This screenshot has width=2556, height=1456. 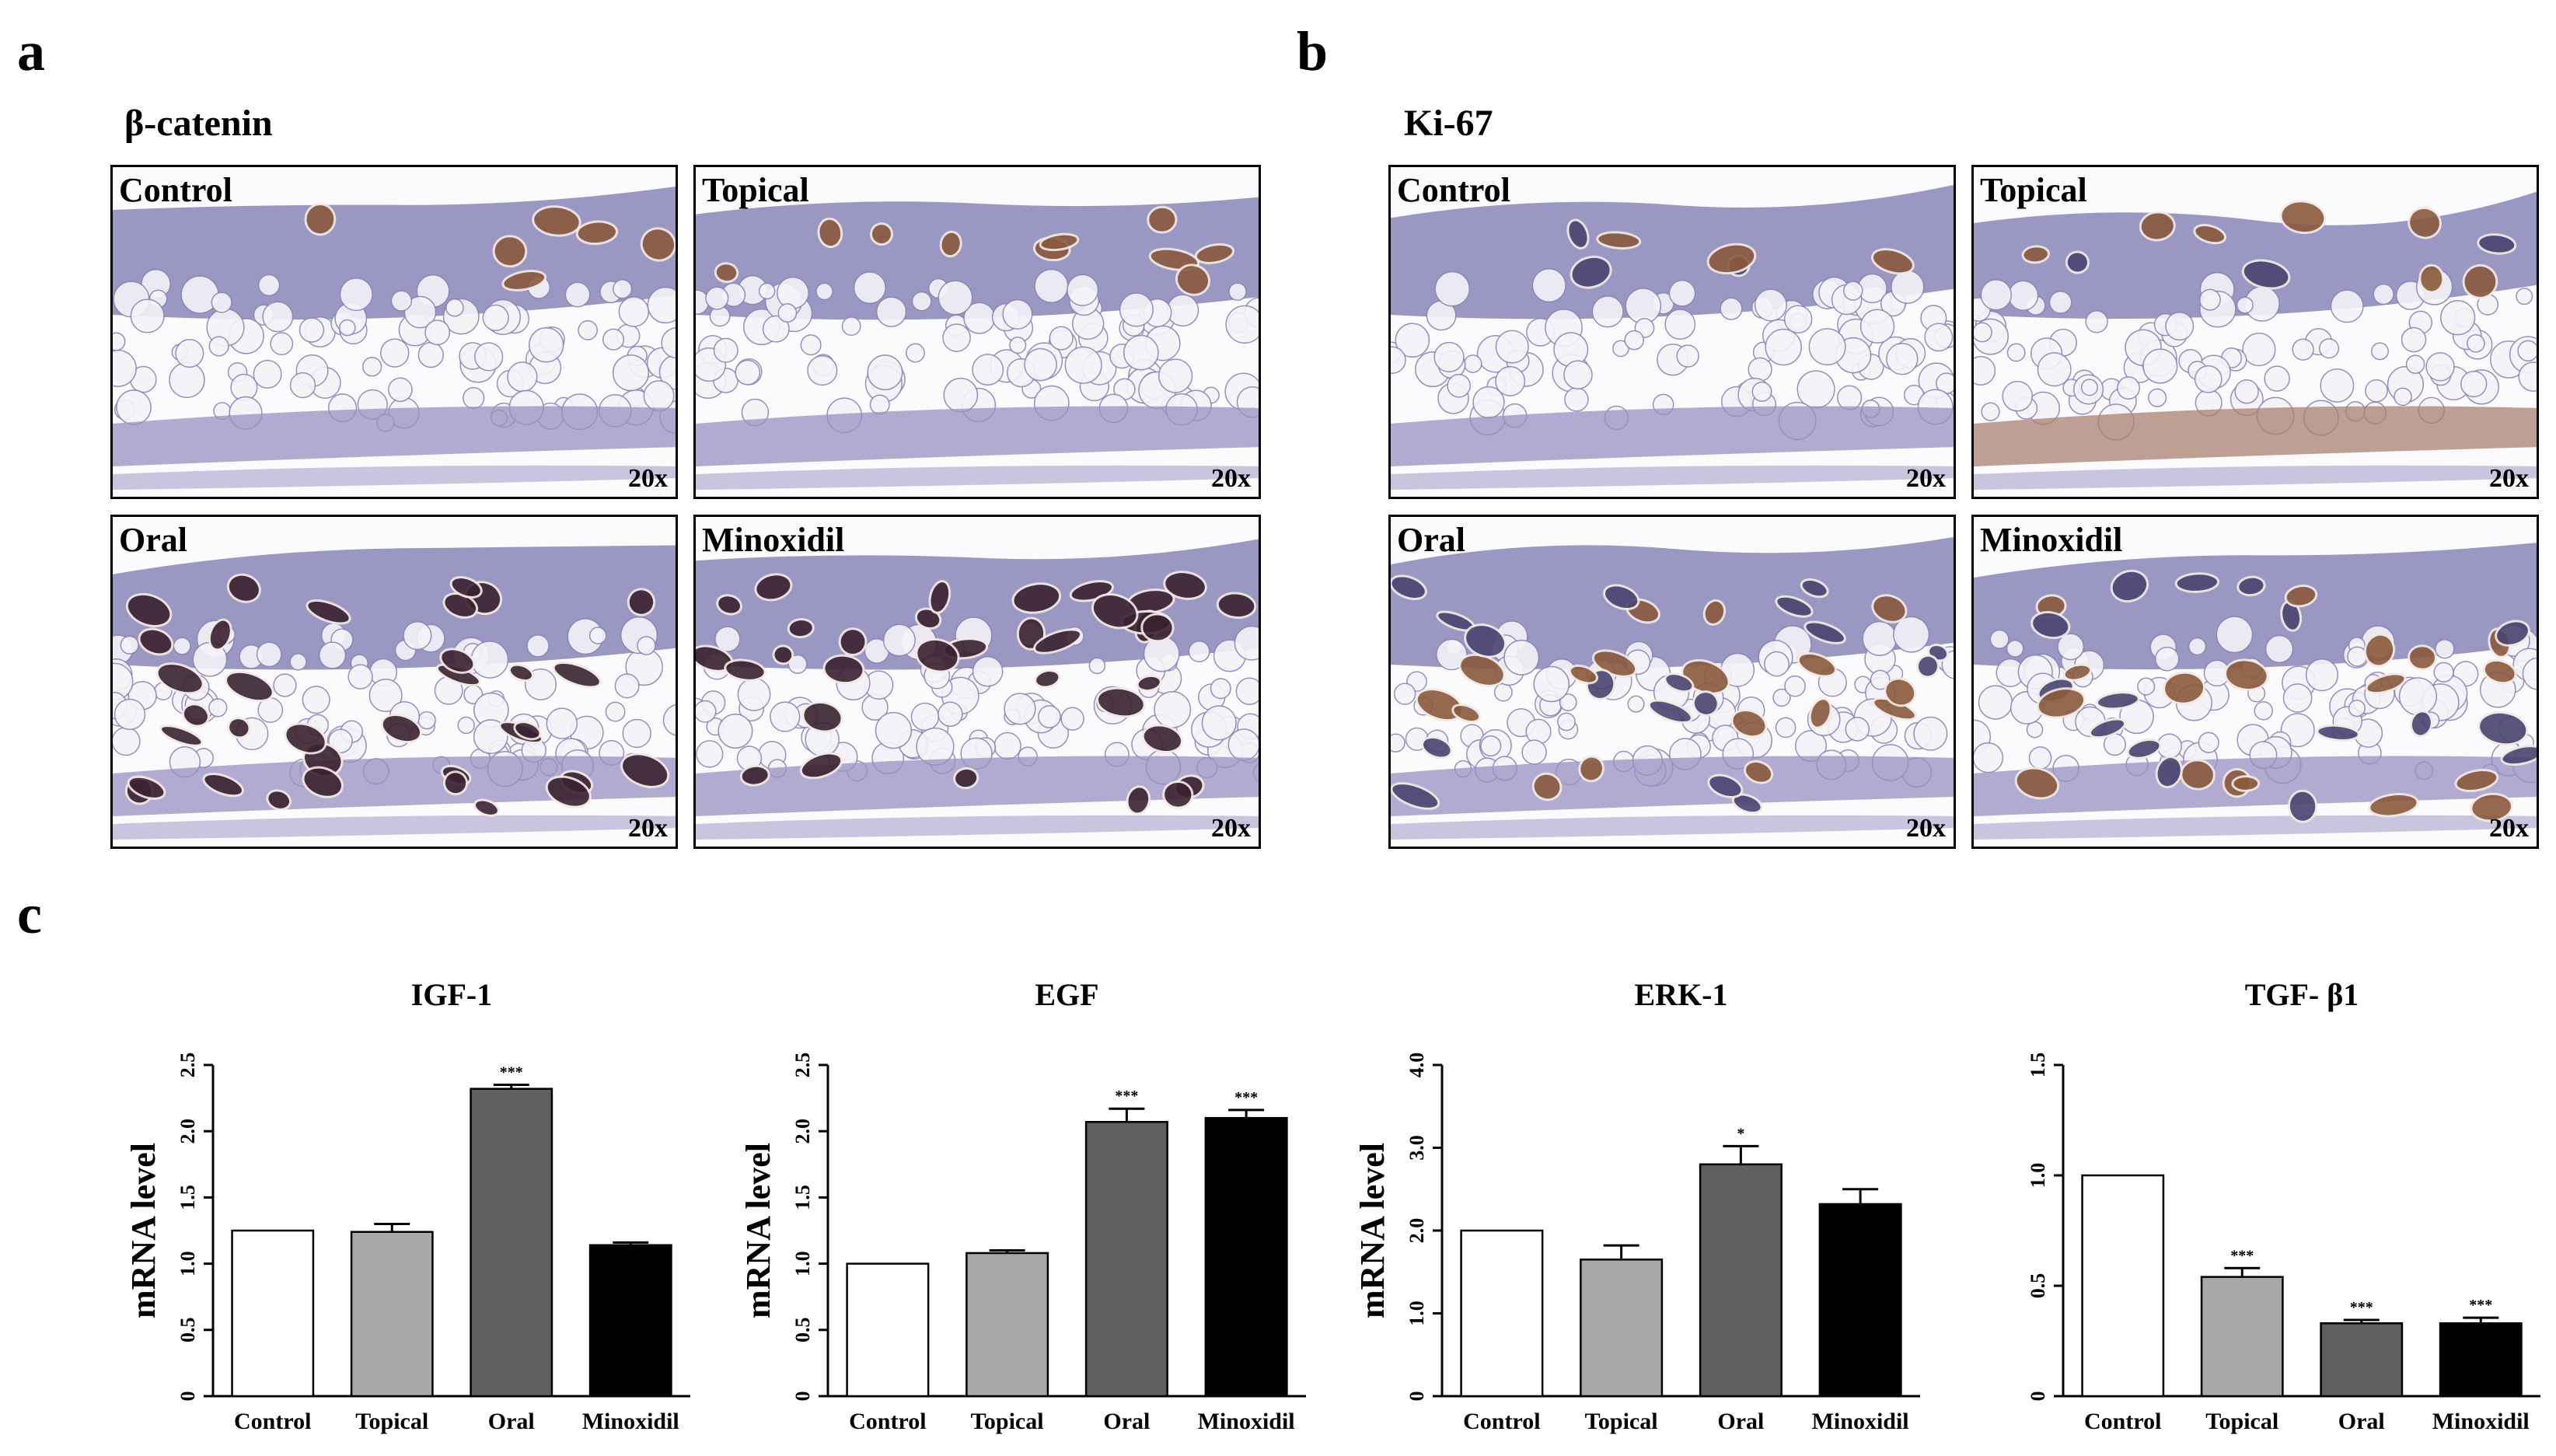 I want to click on beta-catenin-title: β-catenin, so click(x=198, y=123).